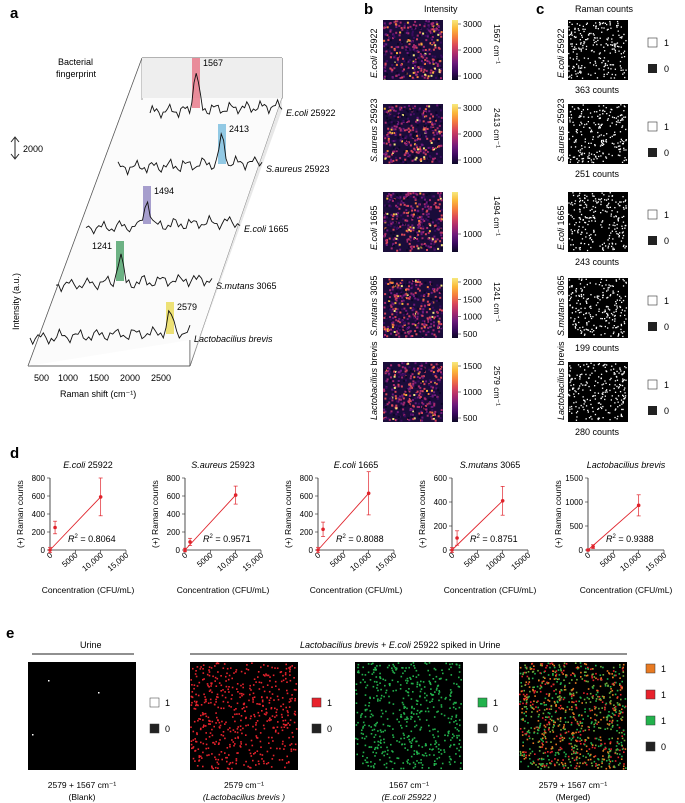 This screenshot has width=685, height=803. Describe the element at coordinates (343, 522) in the screenshot. I see `fit-line` at that location.